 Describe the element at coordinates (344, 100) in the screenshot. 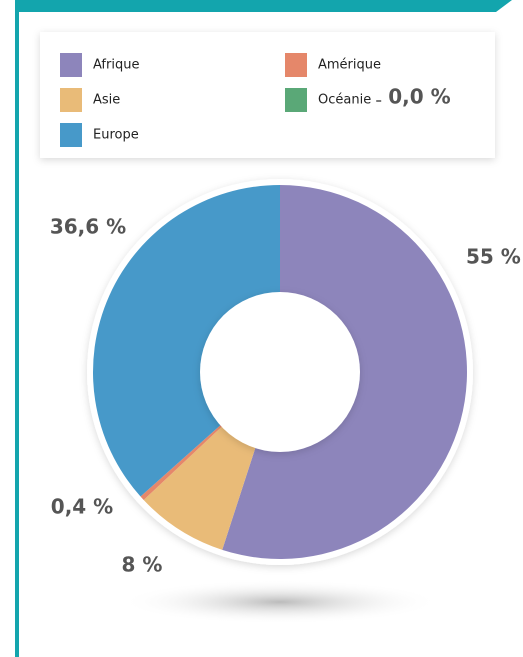

I see `legend-label: Océanie` at that location.